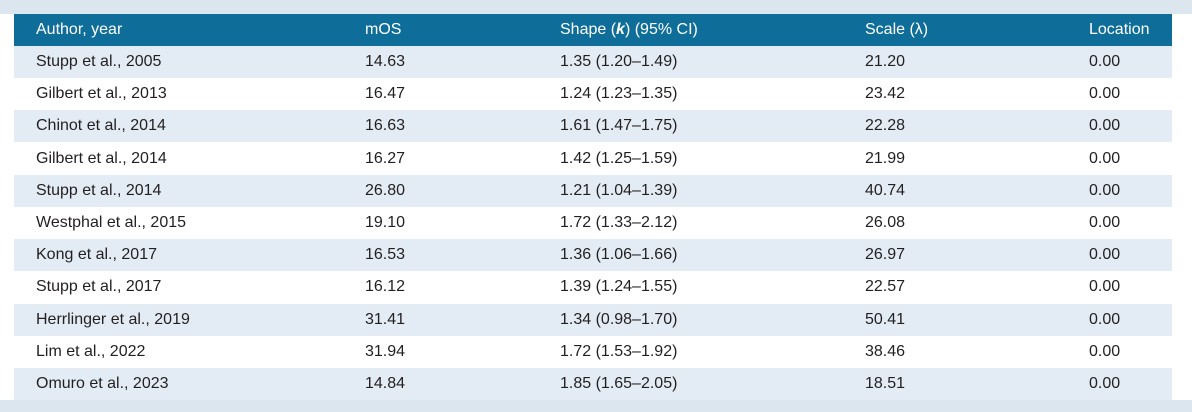  I want to click on table-cell: Stupp et al., 2014, so click(99, 190).